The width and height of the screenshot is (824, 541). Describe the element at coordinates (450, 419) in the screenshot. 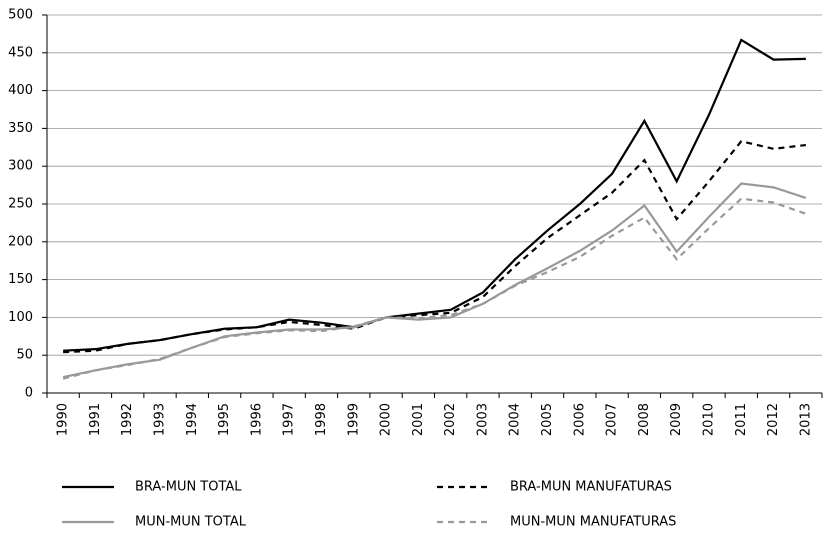

I see `x-tick-label: 2002` at that location.